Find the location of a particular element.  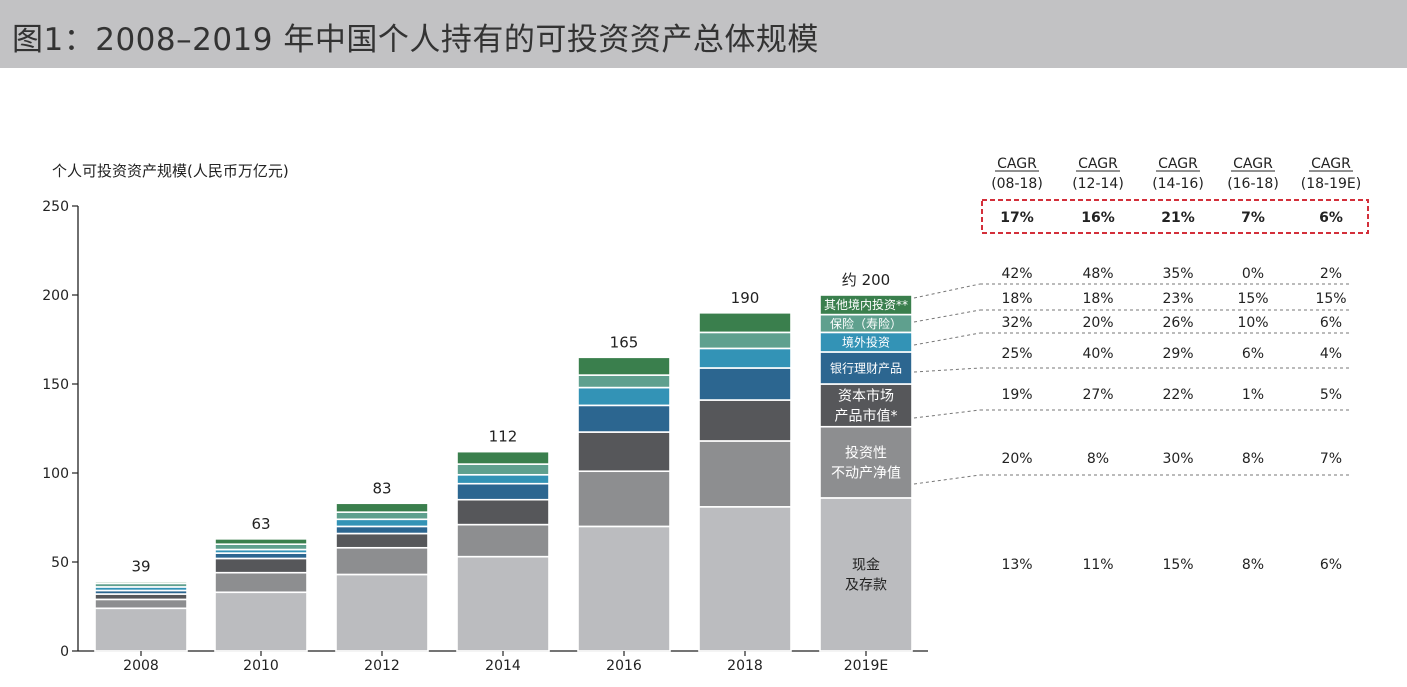

y-tick-label: 250 is located at coordinates (55, 207).